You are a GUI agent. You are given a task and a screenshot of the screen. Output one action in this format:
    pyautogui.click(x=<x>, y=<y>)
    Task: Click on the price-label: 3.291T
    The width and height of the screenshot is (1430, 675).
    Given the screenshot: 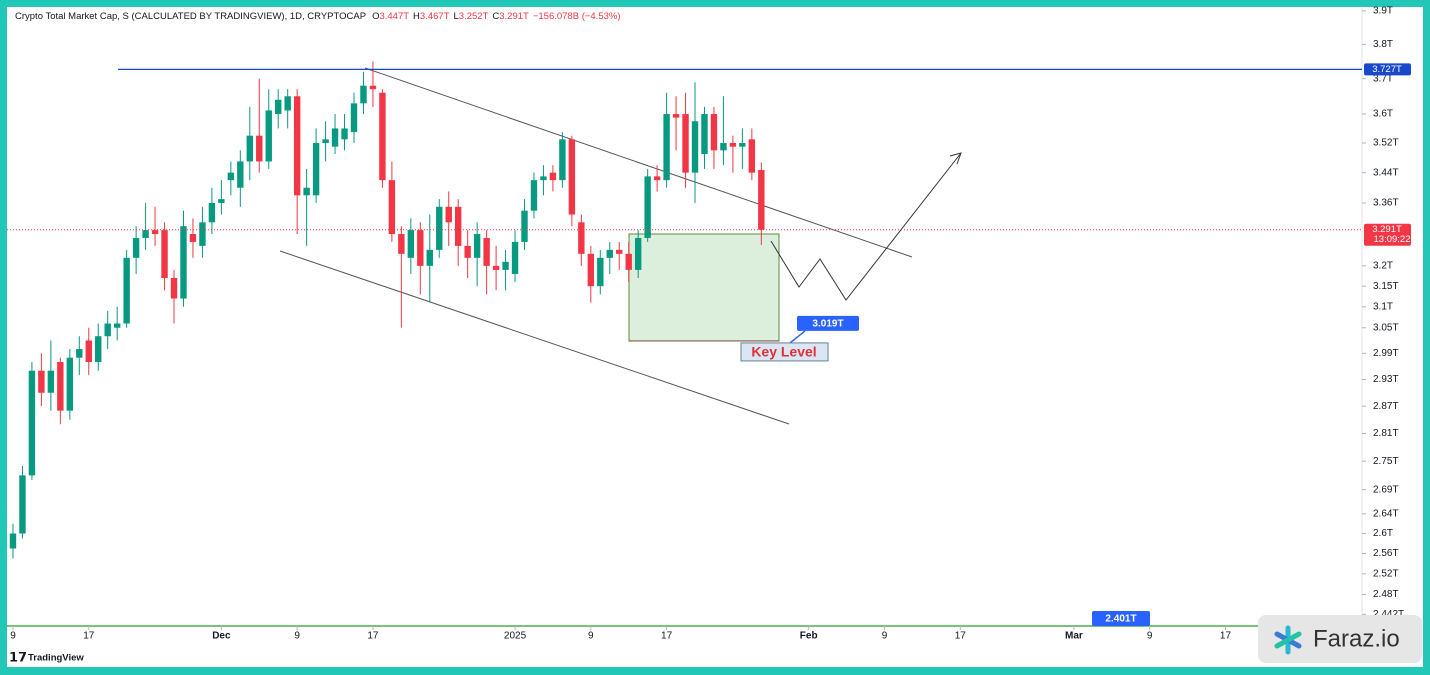 What is the action you would take?
    pyautogui.click(x=1387, y=229)
    